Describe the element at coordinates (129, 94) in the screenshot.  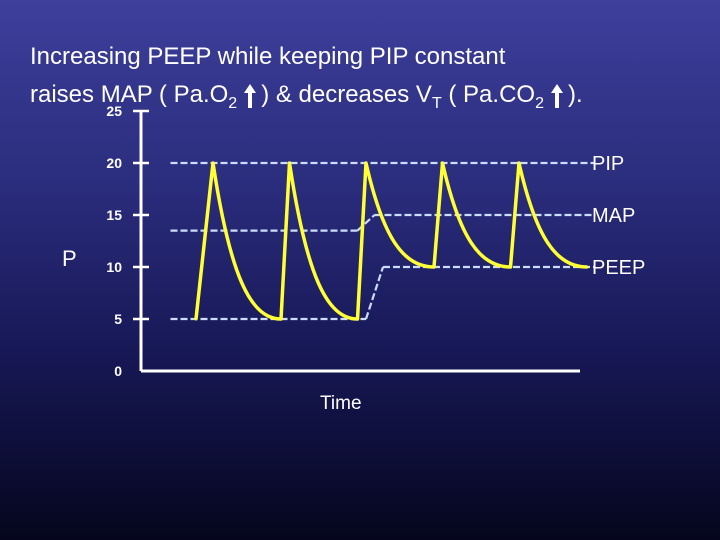
I see `title-line-2-part-1: raises MAP ( Pa.O` at that location.